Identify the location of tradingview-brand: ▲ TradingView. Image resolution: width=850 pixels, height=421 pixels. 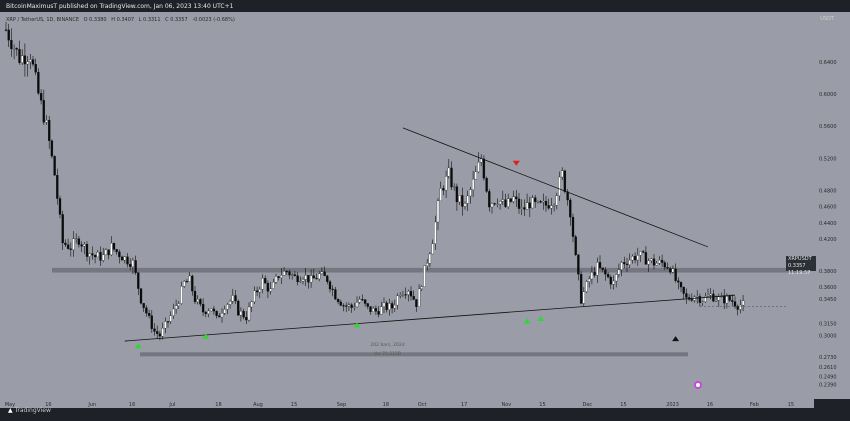
(29, 410).